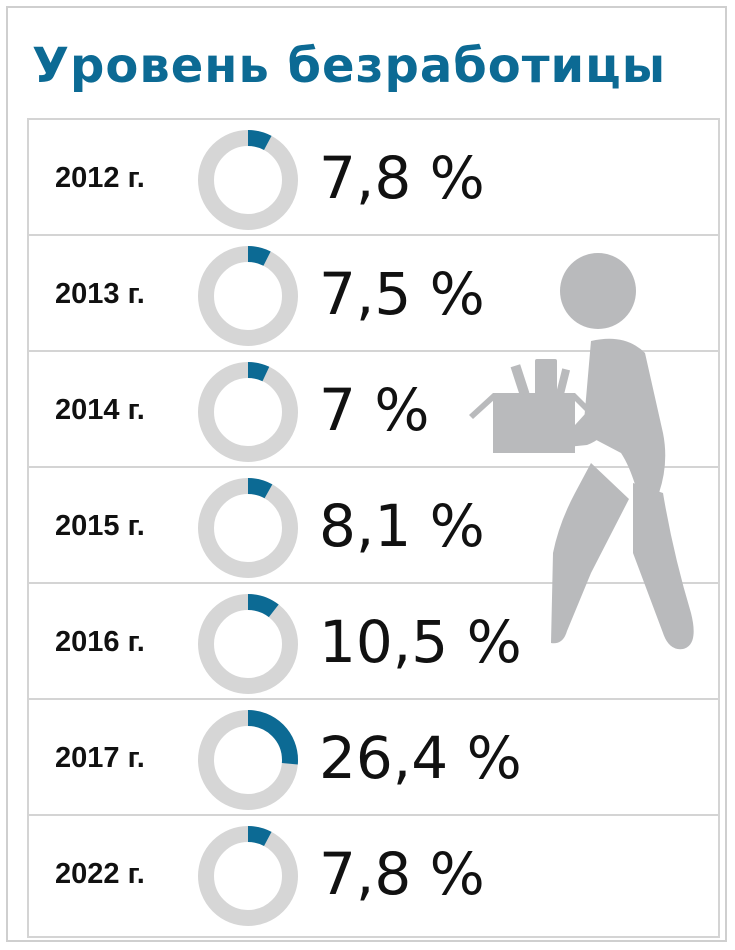 The width and height of the screenshot is (735, 950). What do you see at coordinates (100, 642) in the screenshot?
I see `year-label: 2016 г.` at bounding box center [100, 642].